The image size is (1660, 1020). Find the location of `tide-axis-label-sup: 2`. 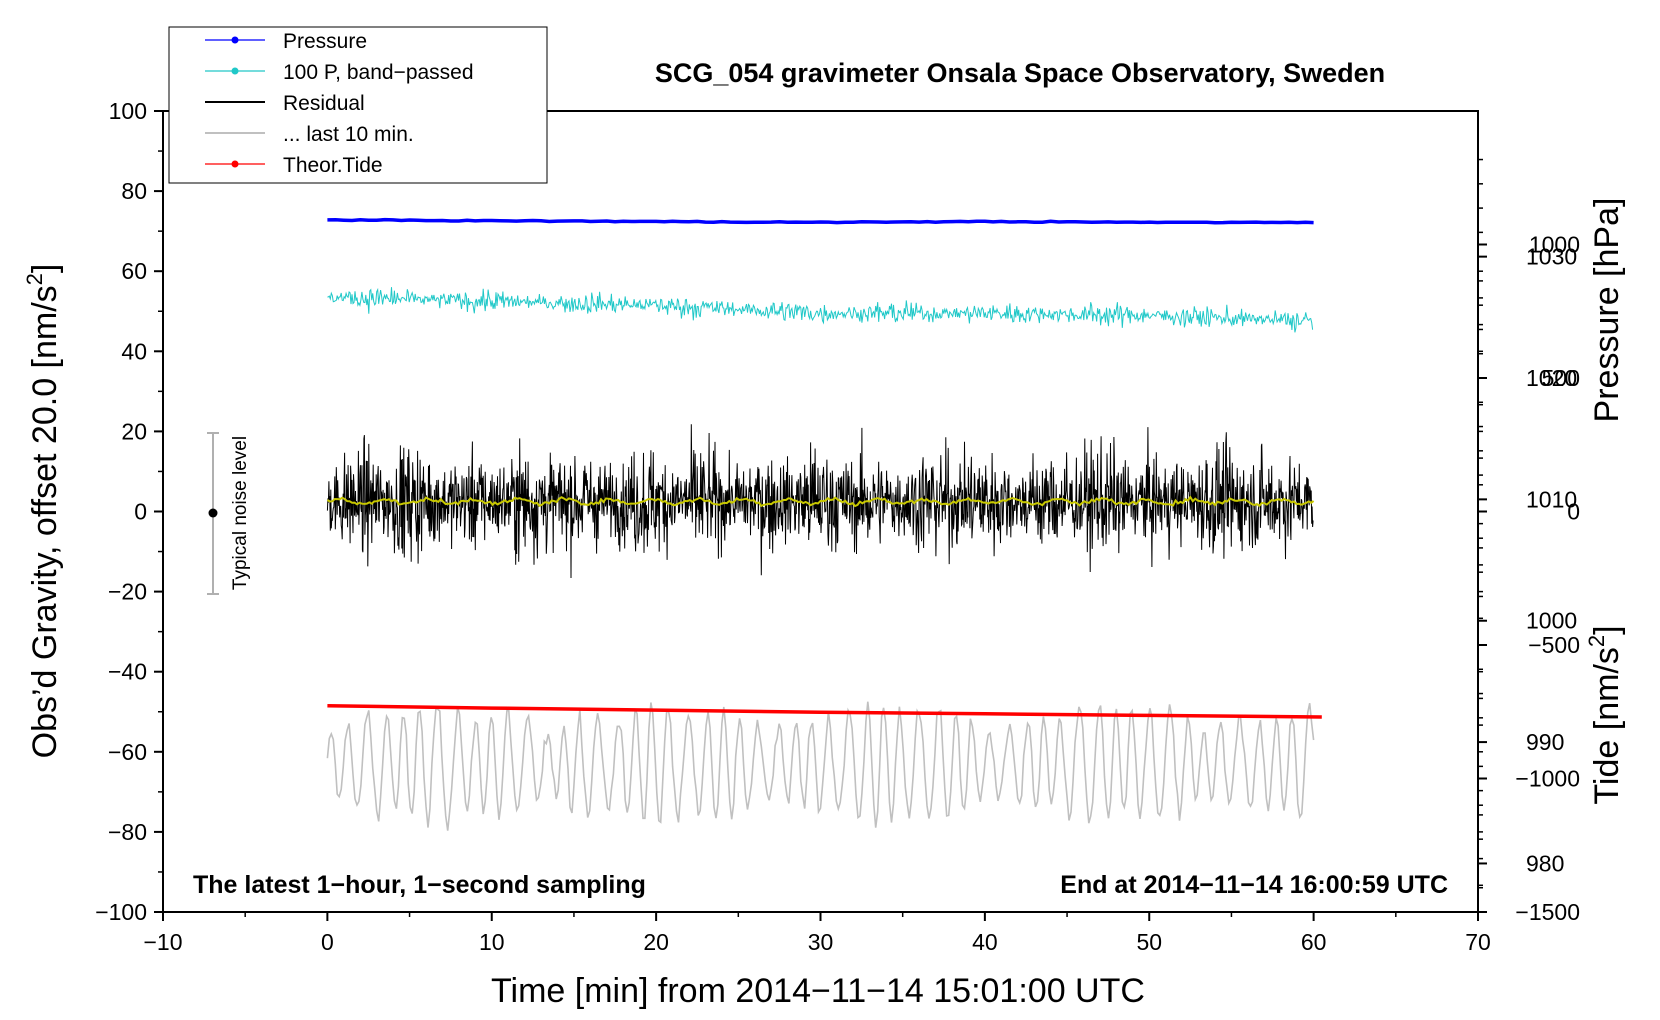

tide-axis-label-sup: 2 is located at coordinates (1596, 641).